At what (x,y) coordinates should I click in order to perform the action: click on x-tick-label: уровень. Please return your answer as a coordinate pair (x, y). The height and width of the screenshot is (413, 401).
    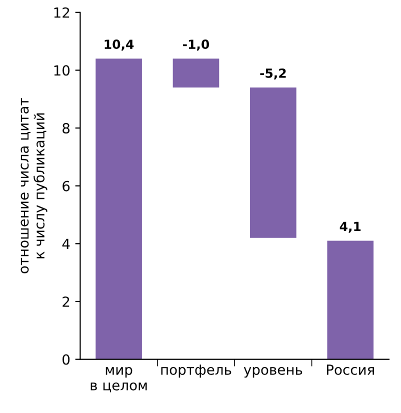
    Looking at the image, I should click on (273, 372).